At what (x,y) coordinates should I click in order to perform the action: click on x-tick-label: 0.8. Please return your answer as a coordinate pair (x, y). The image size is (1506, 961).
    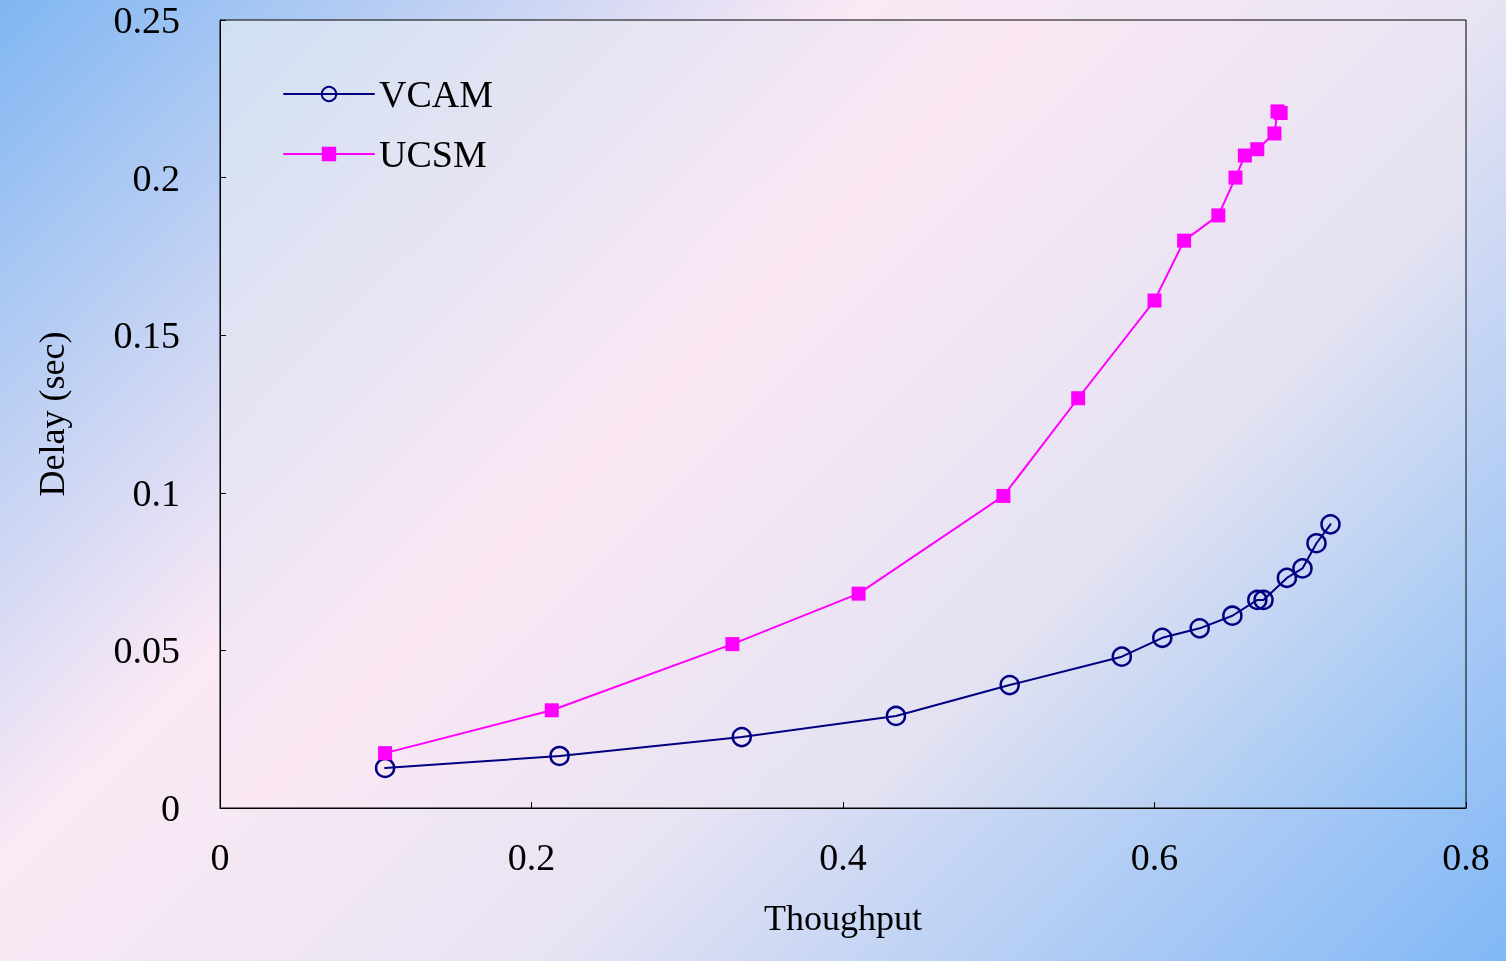
    Looking at the image, I should click on (1466, 857).